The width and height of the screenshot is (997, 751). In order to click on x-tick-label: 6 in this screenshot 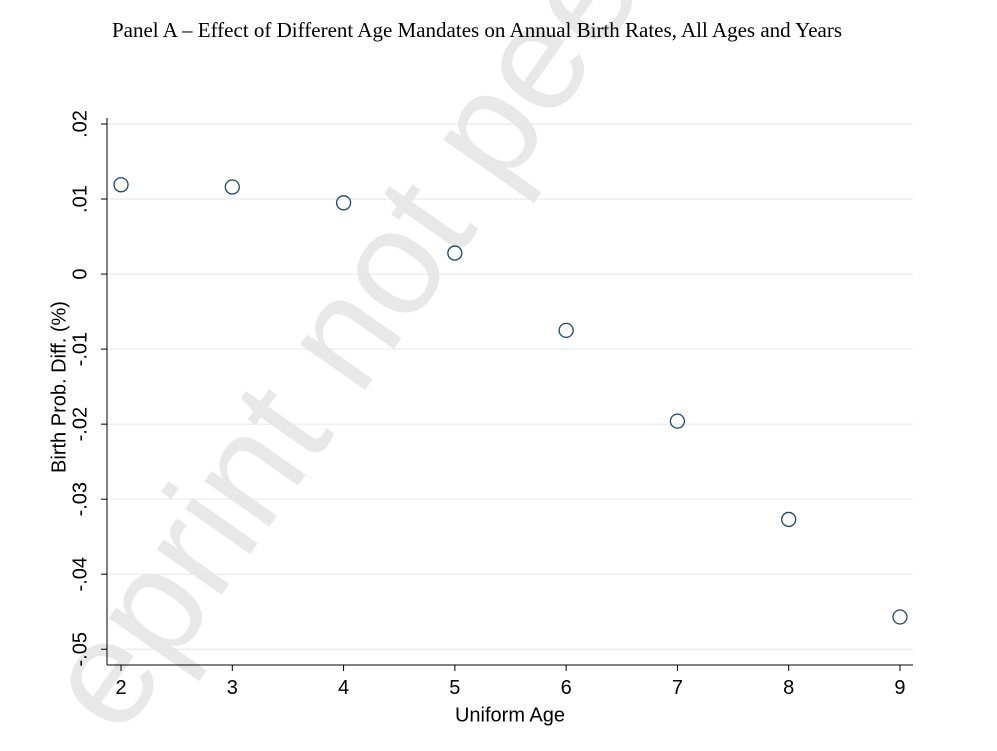, I will do `click(566, 688)`.